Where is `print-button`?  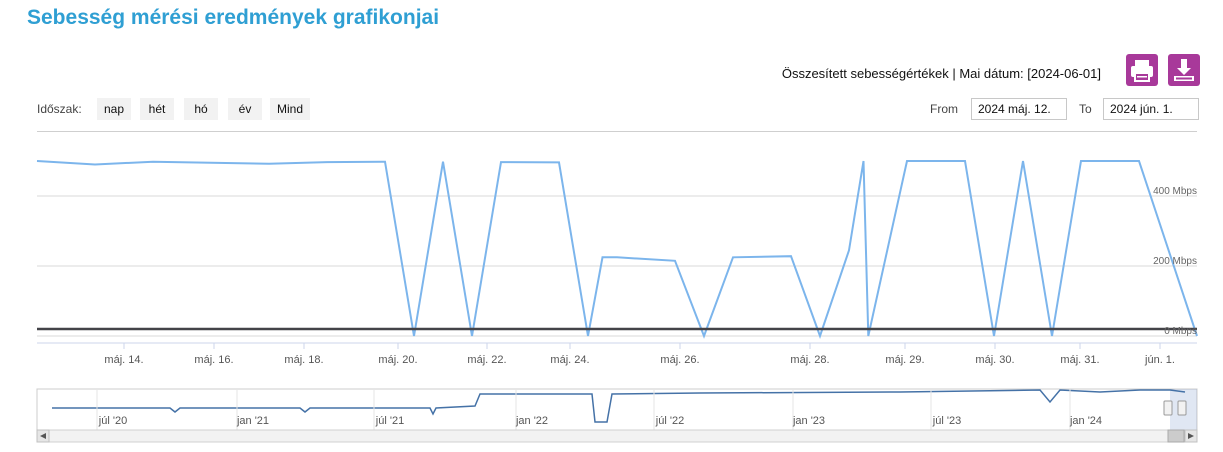
print-button is located at coordinates (1142, 70).